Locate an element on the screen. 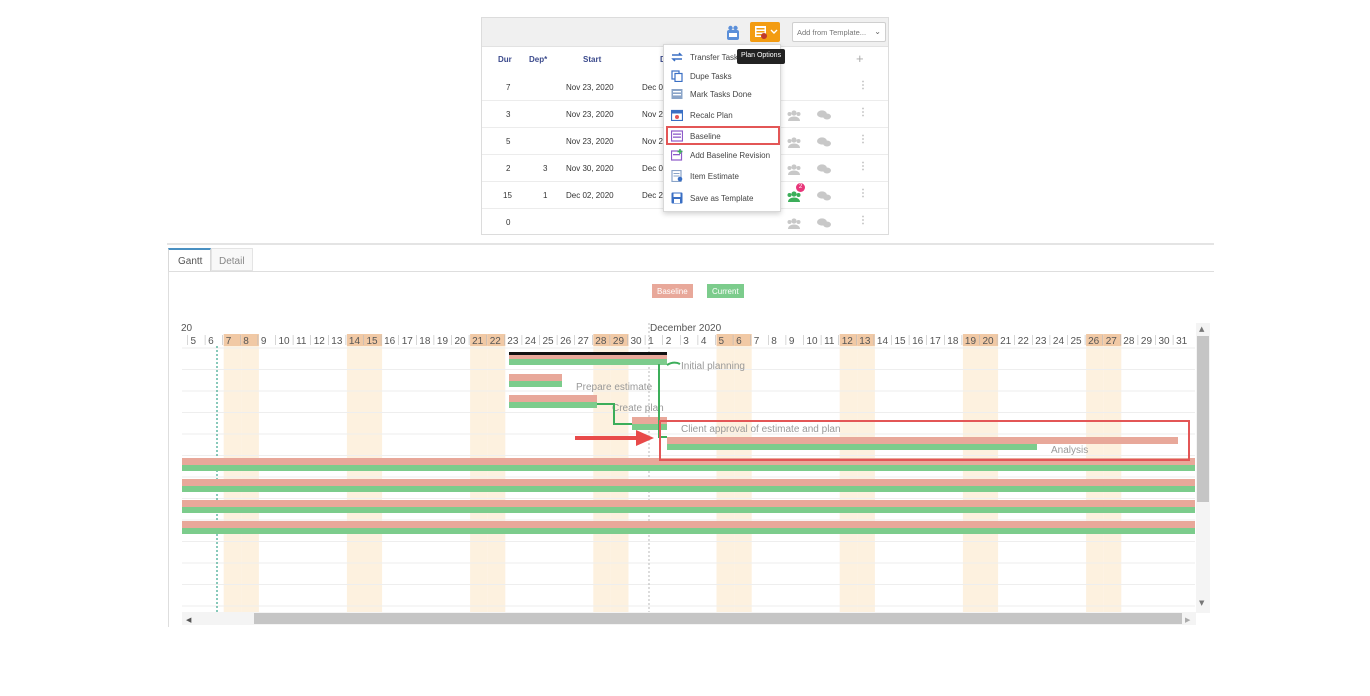 The width and height of the screenshot is (1370, 696). assign-people-icon is located at coordinates (733, 32).